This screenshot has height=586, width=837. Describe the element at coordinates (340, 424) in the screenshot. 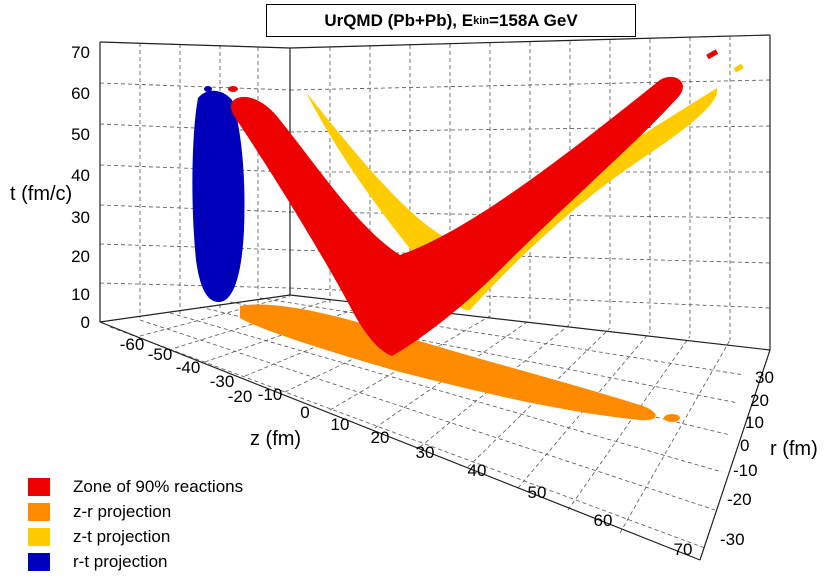

I see `z-tick-label: 10` at that location.